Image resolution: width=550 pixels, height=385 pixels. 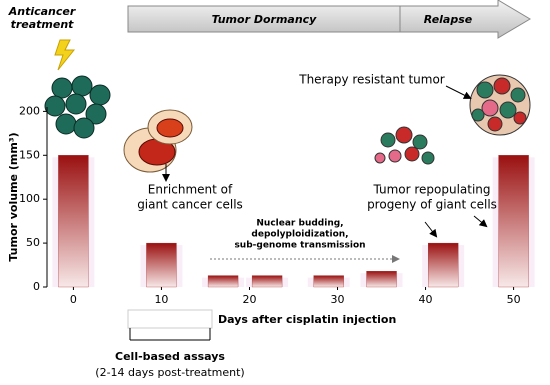 What do you see at coordinates (432, 205) in the screenshot?
I see `annotation: progeny of giant cells` at bounding box center [432, 205].